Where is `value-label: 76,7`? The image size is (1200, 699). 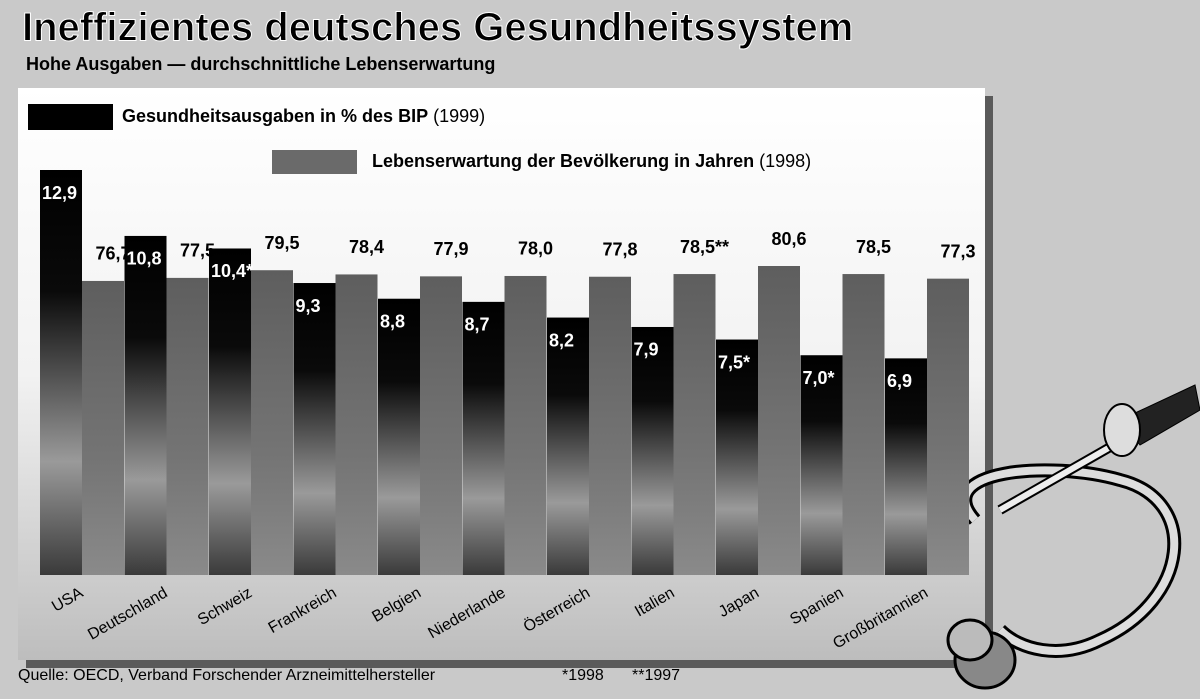
value-label: 76,7 is located at coordinates (112, 254).